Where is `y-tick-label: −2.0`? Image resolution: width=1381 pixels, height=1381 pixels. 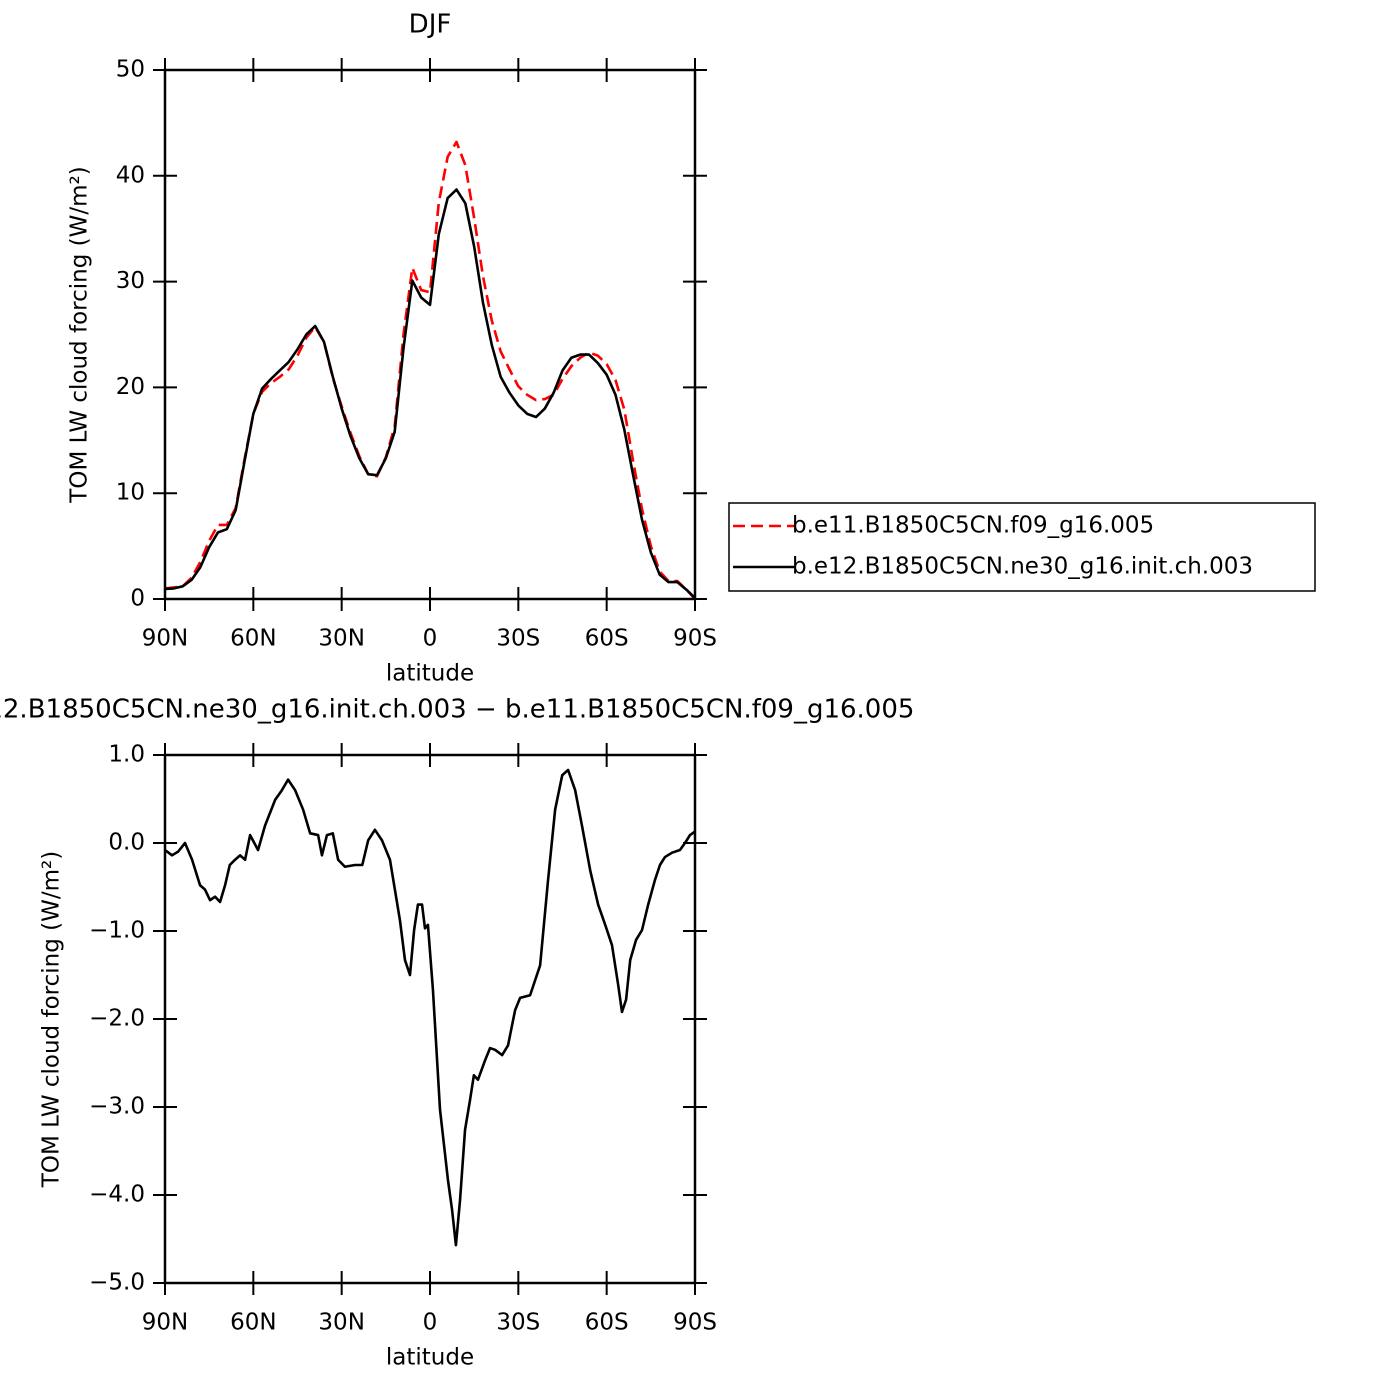 y-tick-label: −2.0 is located at coordinates (117, 1019).